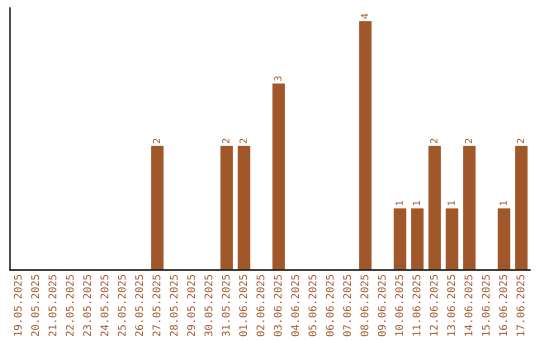 This screenshot has height=340, width=540. Describe the element at coordinates (278, 305) in the screenshot. I see `x-tick-label: 03.06.2025` at that location.